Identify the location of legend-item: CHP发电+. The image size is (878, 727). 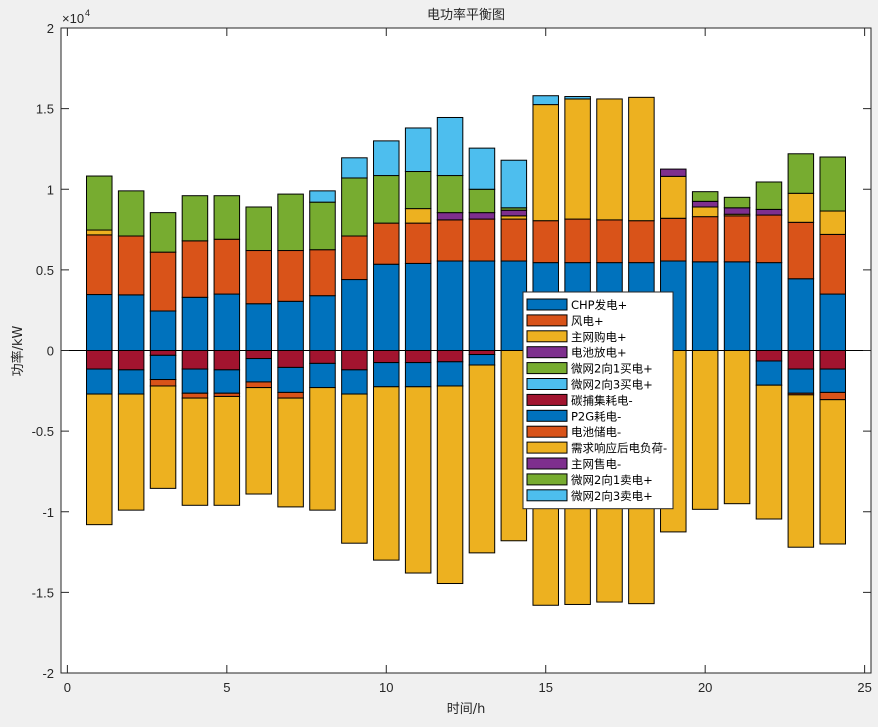
(576, 305).